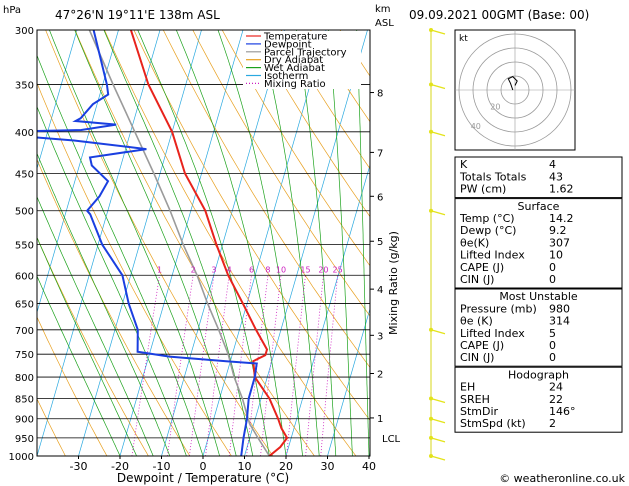 The height and width of the screenshot is (486, 629). I want to click on hodograph: kt 20 40, so click(515, 90).